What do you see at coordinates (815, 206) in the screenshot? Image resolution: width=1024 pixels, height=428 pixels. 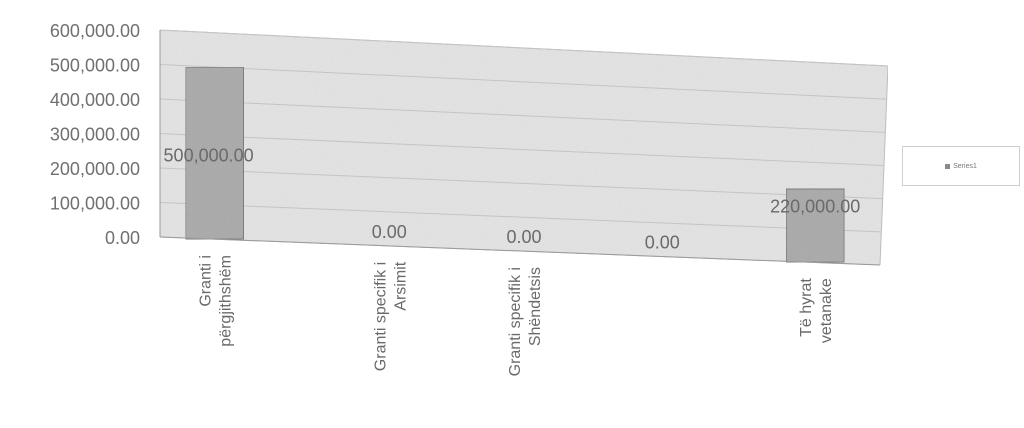 I see `data-label: 220,000.00` at bounding box center [815, 206].